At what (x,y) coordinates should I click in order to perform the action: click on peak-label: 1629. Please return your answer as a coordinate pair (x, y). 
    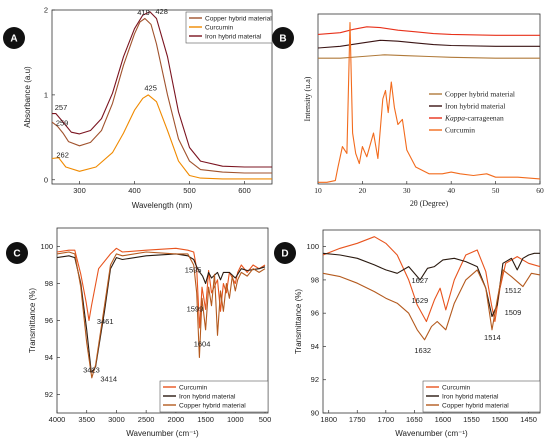
    Looking at the image, I should click on (420, 300).